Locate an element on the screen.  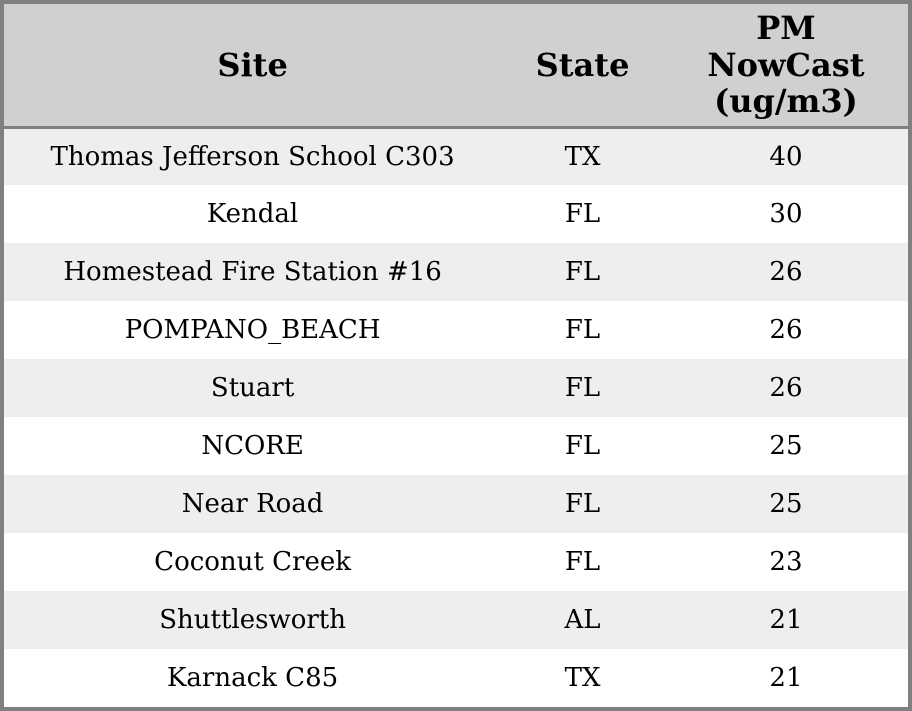
column-header-site: Site is located at coordinates (253, 66).